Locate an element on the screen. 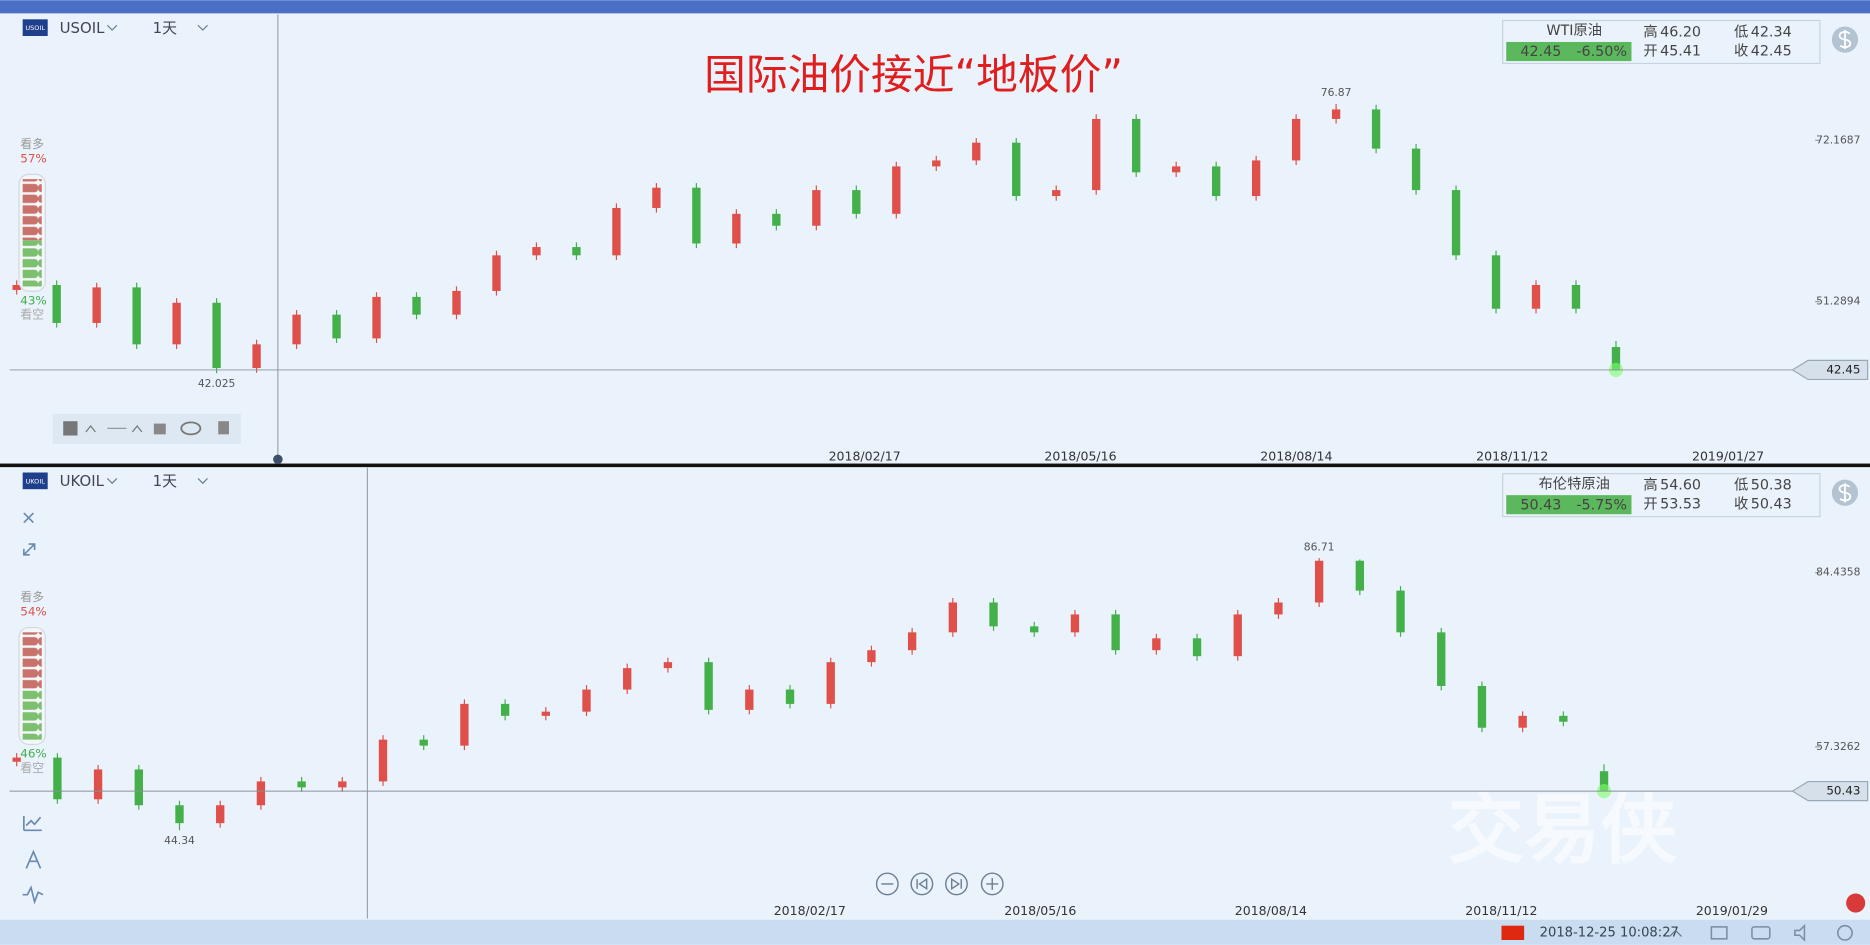  indicator-button is located at coordinates (32, 823).